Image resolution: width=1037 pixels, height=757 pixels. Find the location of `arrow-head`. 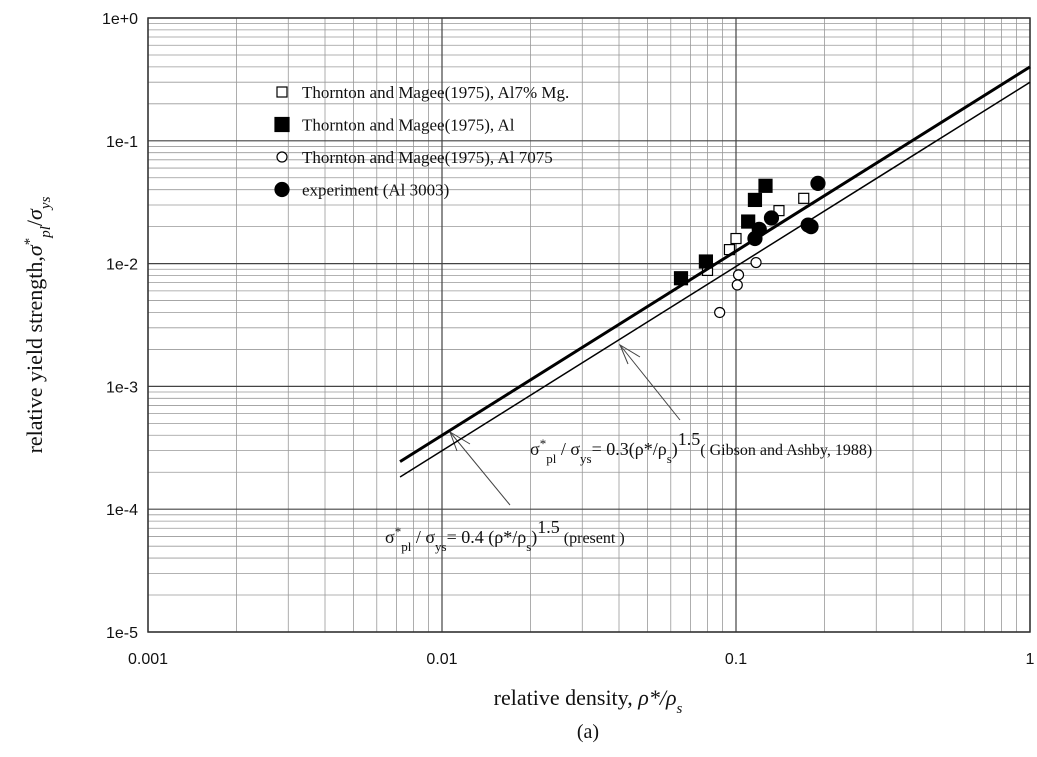

arrow-head is located at coordinates (629, 354).